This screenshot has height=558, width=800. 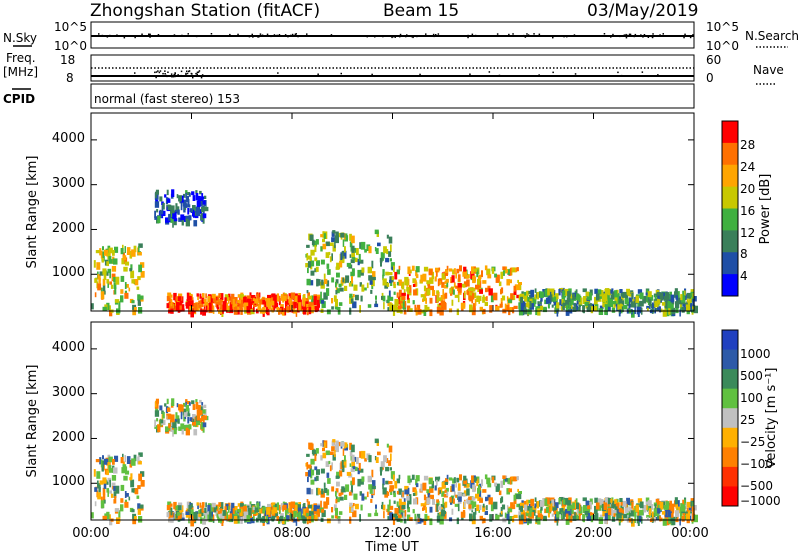 What do you see at coordinates (643, 11) in the screenshot?
I see `date-title: 03/May/2019` at bounding box center [643, 11].